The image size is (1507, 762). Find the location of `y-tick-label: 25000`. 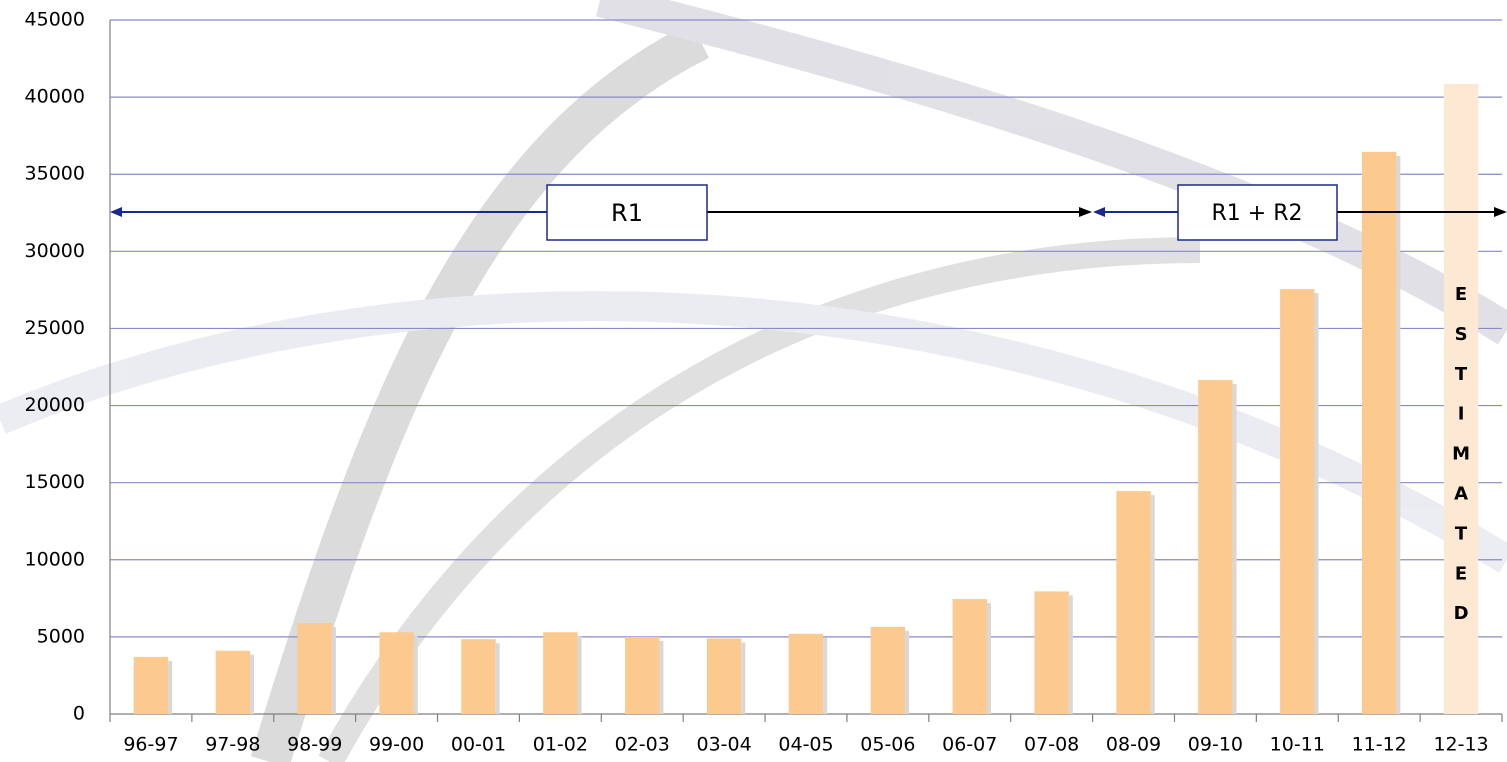

y-tick-label: 25000 is located at coordinates (55, 328).